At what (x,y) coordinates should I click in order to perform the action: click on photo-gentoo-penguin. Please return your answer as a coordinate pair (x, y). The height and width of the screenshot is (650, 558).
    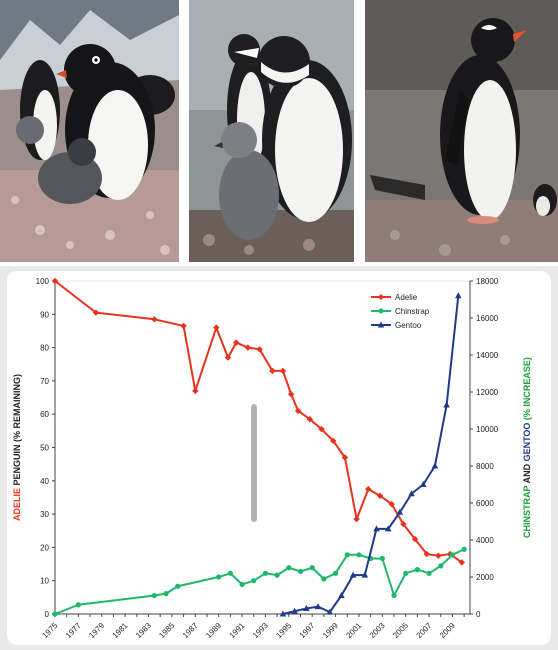
    Looking at the image, I should click on (461, 131).